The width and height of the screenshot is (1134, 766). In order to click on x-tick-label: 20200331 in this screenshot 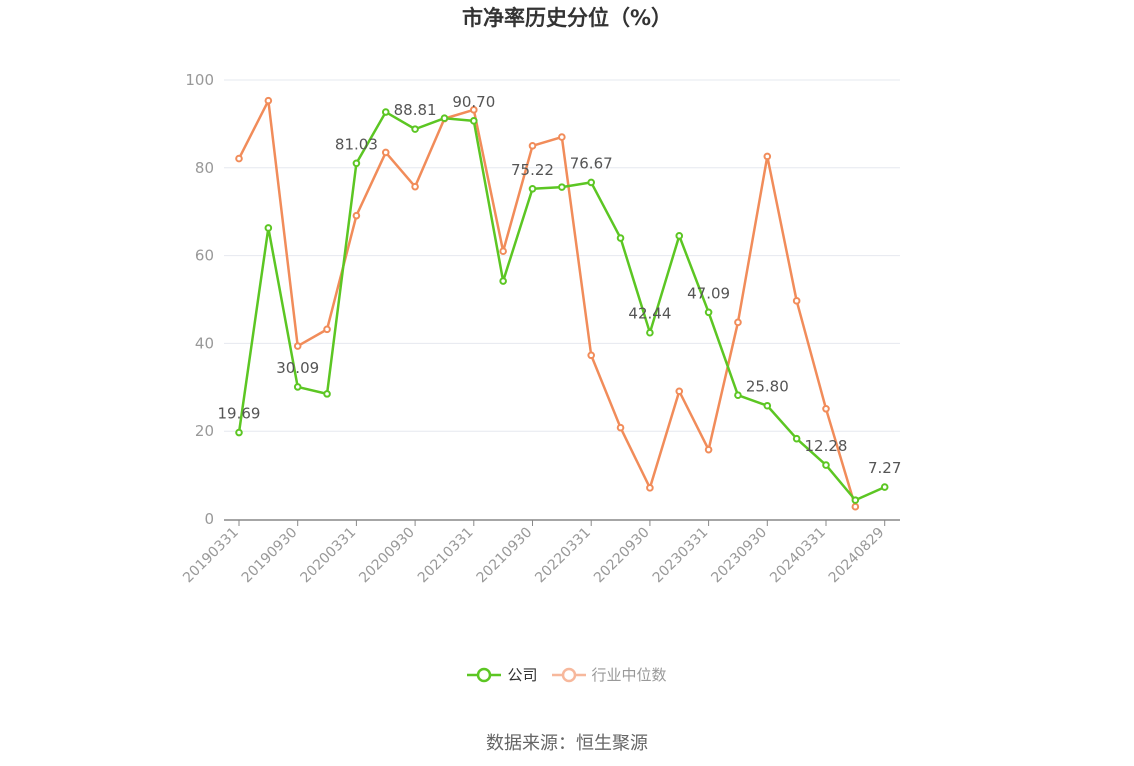, I will do `click(329, 556)`.